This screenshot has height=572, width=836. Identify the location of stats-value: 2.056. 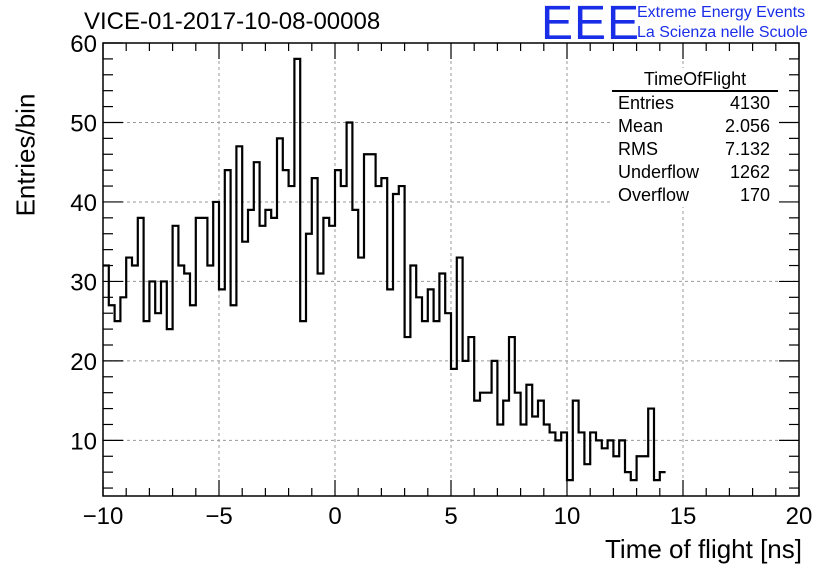
(747, 126).